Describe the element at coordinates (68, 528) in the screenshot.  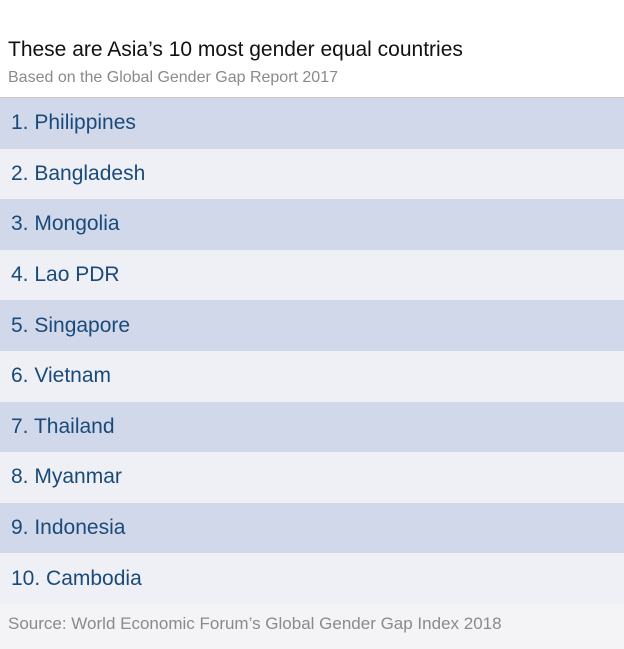
I see `ranking-row-label: 9. Indonesia` at that location.